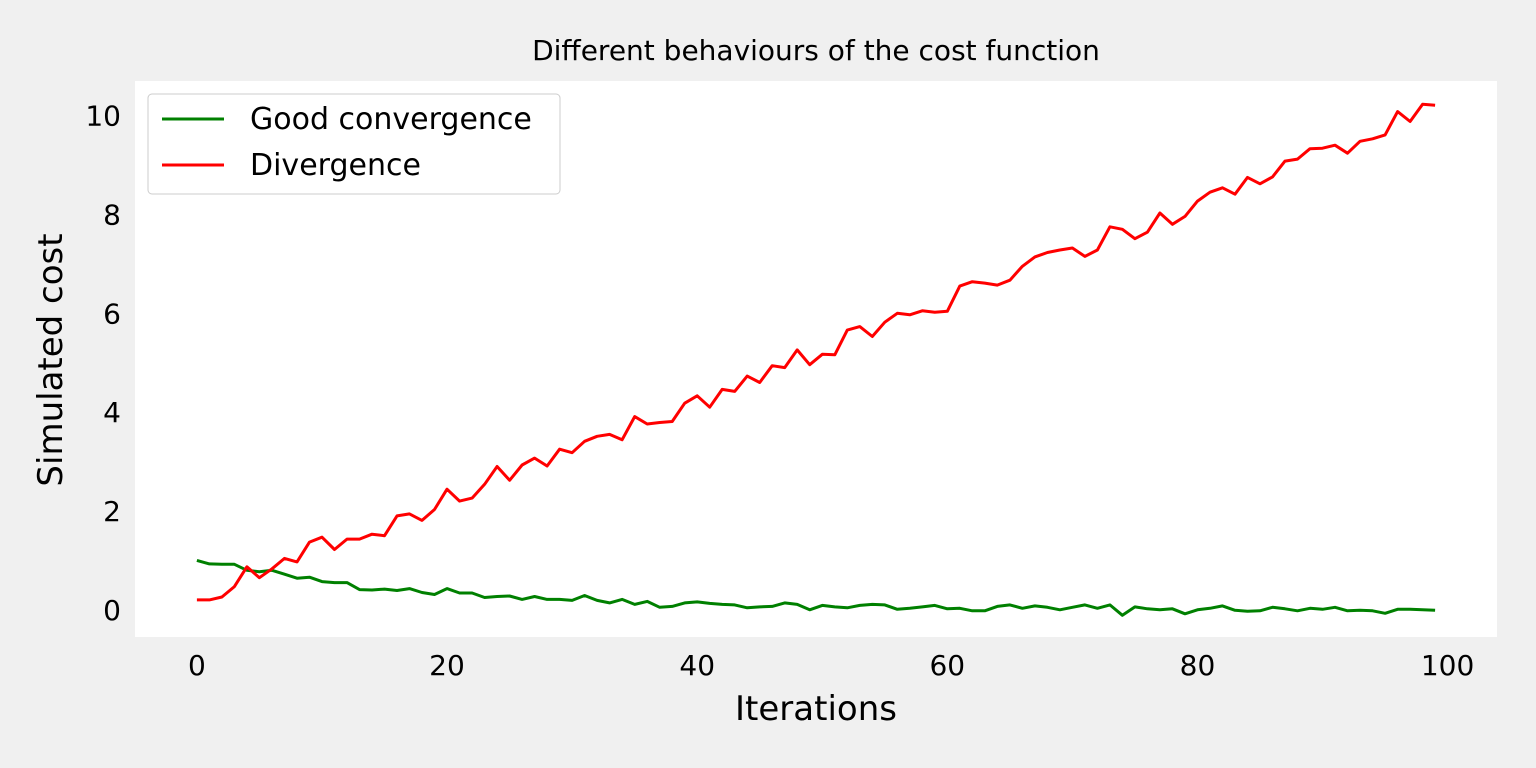  What do you see at coordinates (947, 665) in the screenshot?
I see `x-tick-label: 60` at bounding box center [947, 665].